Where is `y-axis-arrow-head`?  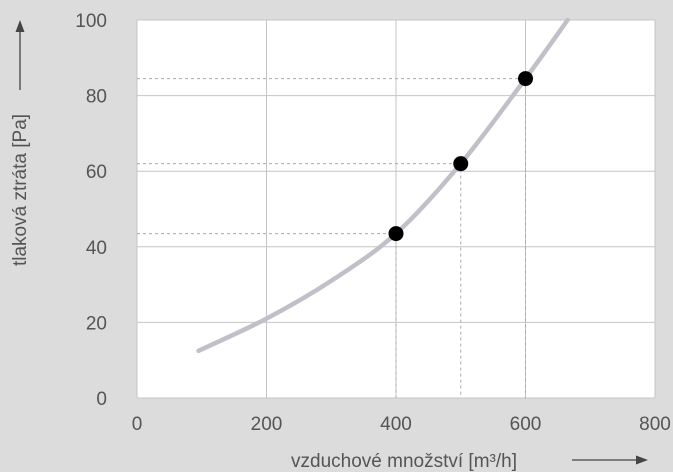 y-axis-arrow-head is located at coordinates (20, 26).